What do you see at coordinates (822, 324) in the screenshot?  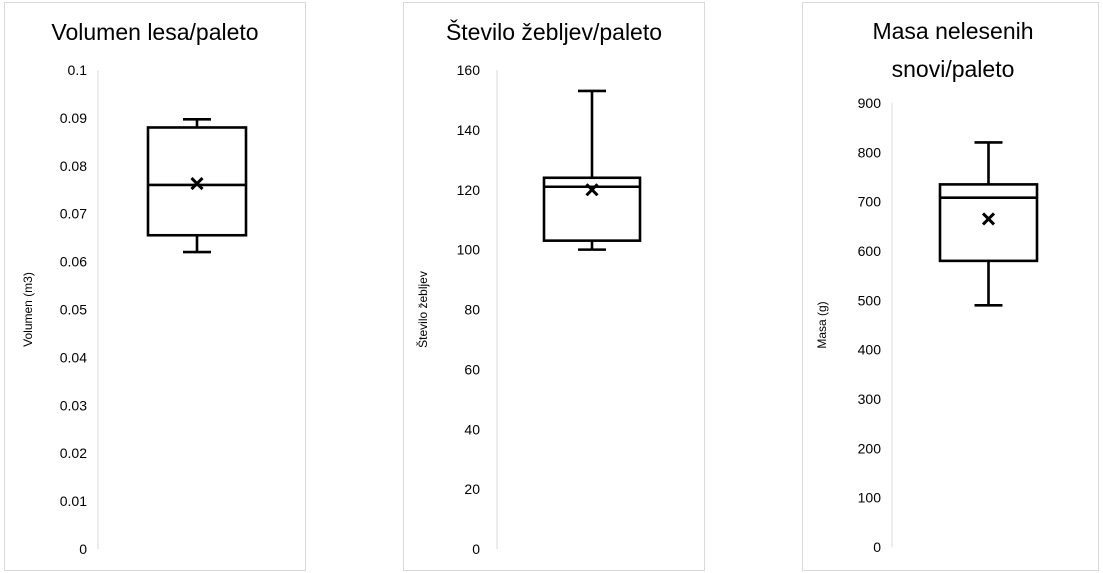 I see `y-axis-title: Masa (g)` at bounding box center [822, 324].